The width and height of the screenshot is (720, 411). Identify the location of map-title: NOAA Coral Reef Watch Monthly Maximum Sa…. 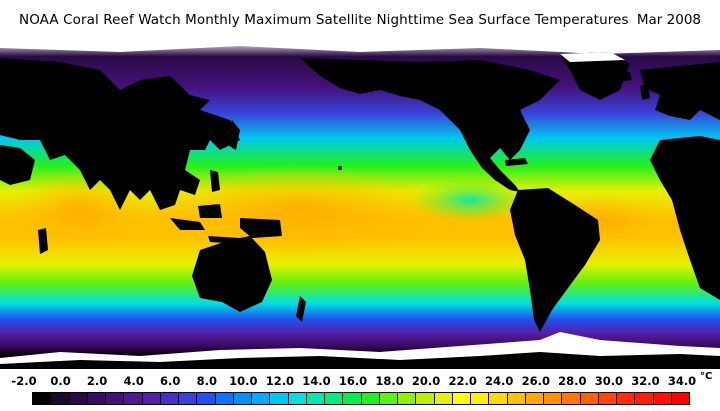
(324, 20).